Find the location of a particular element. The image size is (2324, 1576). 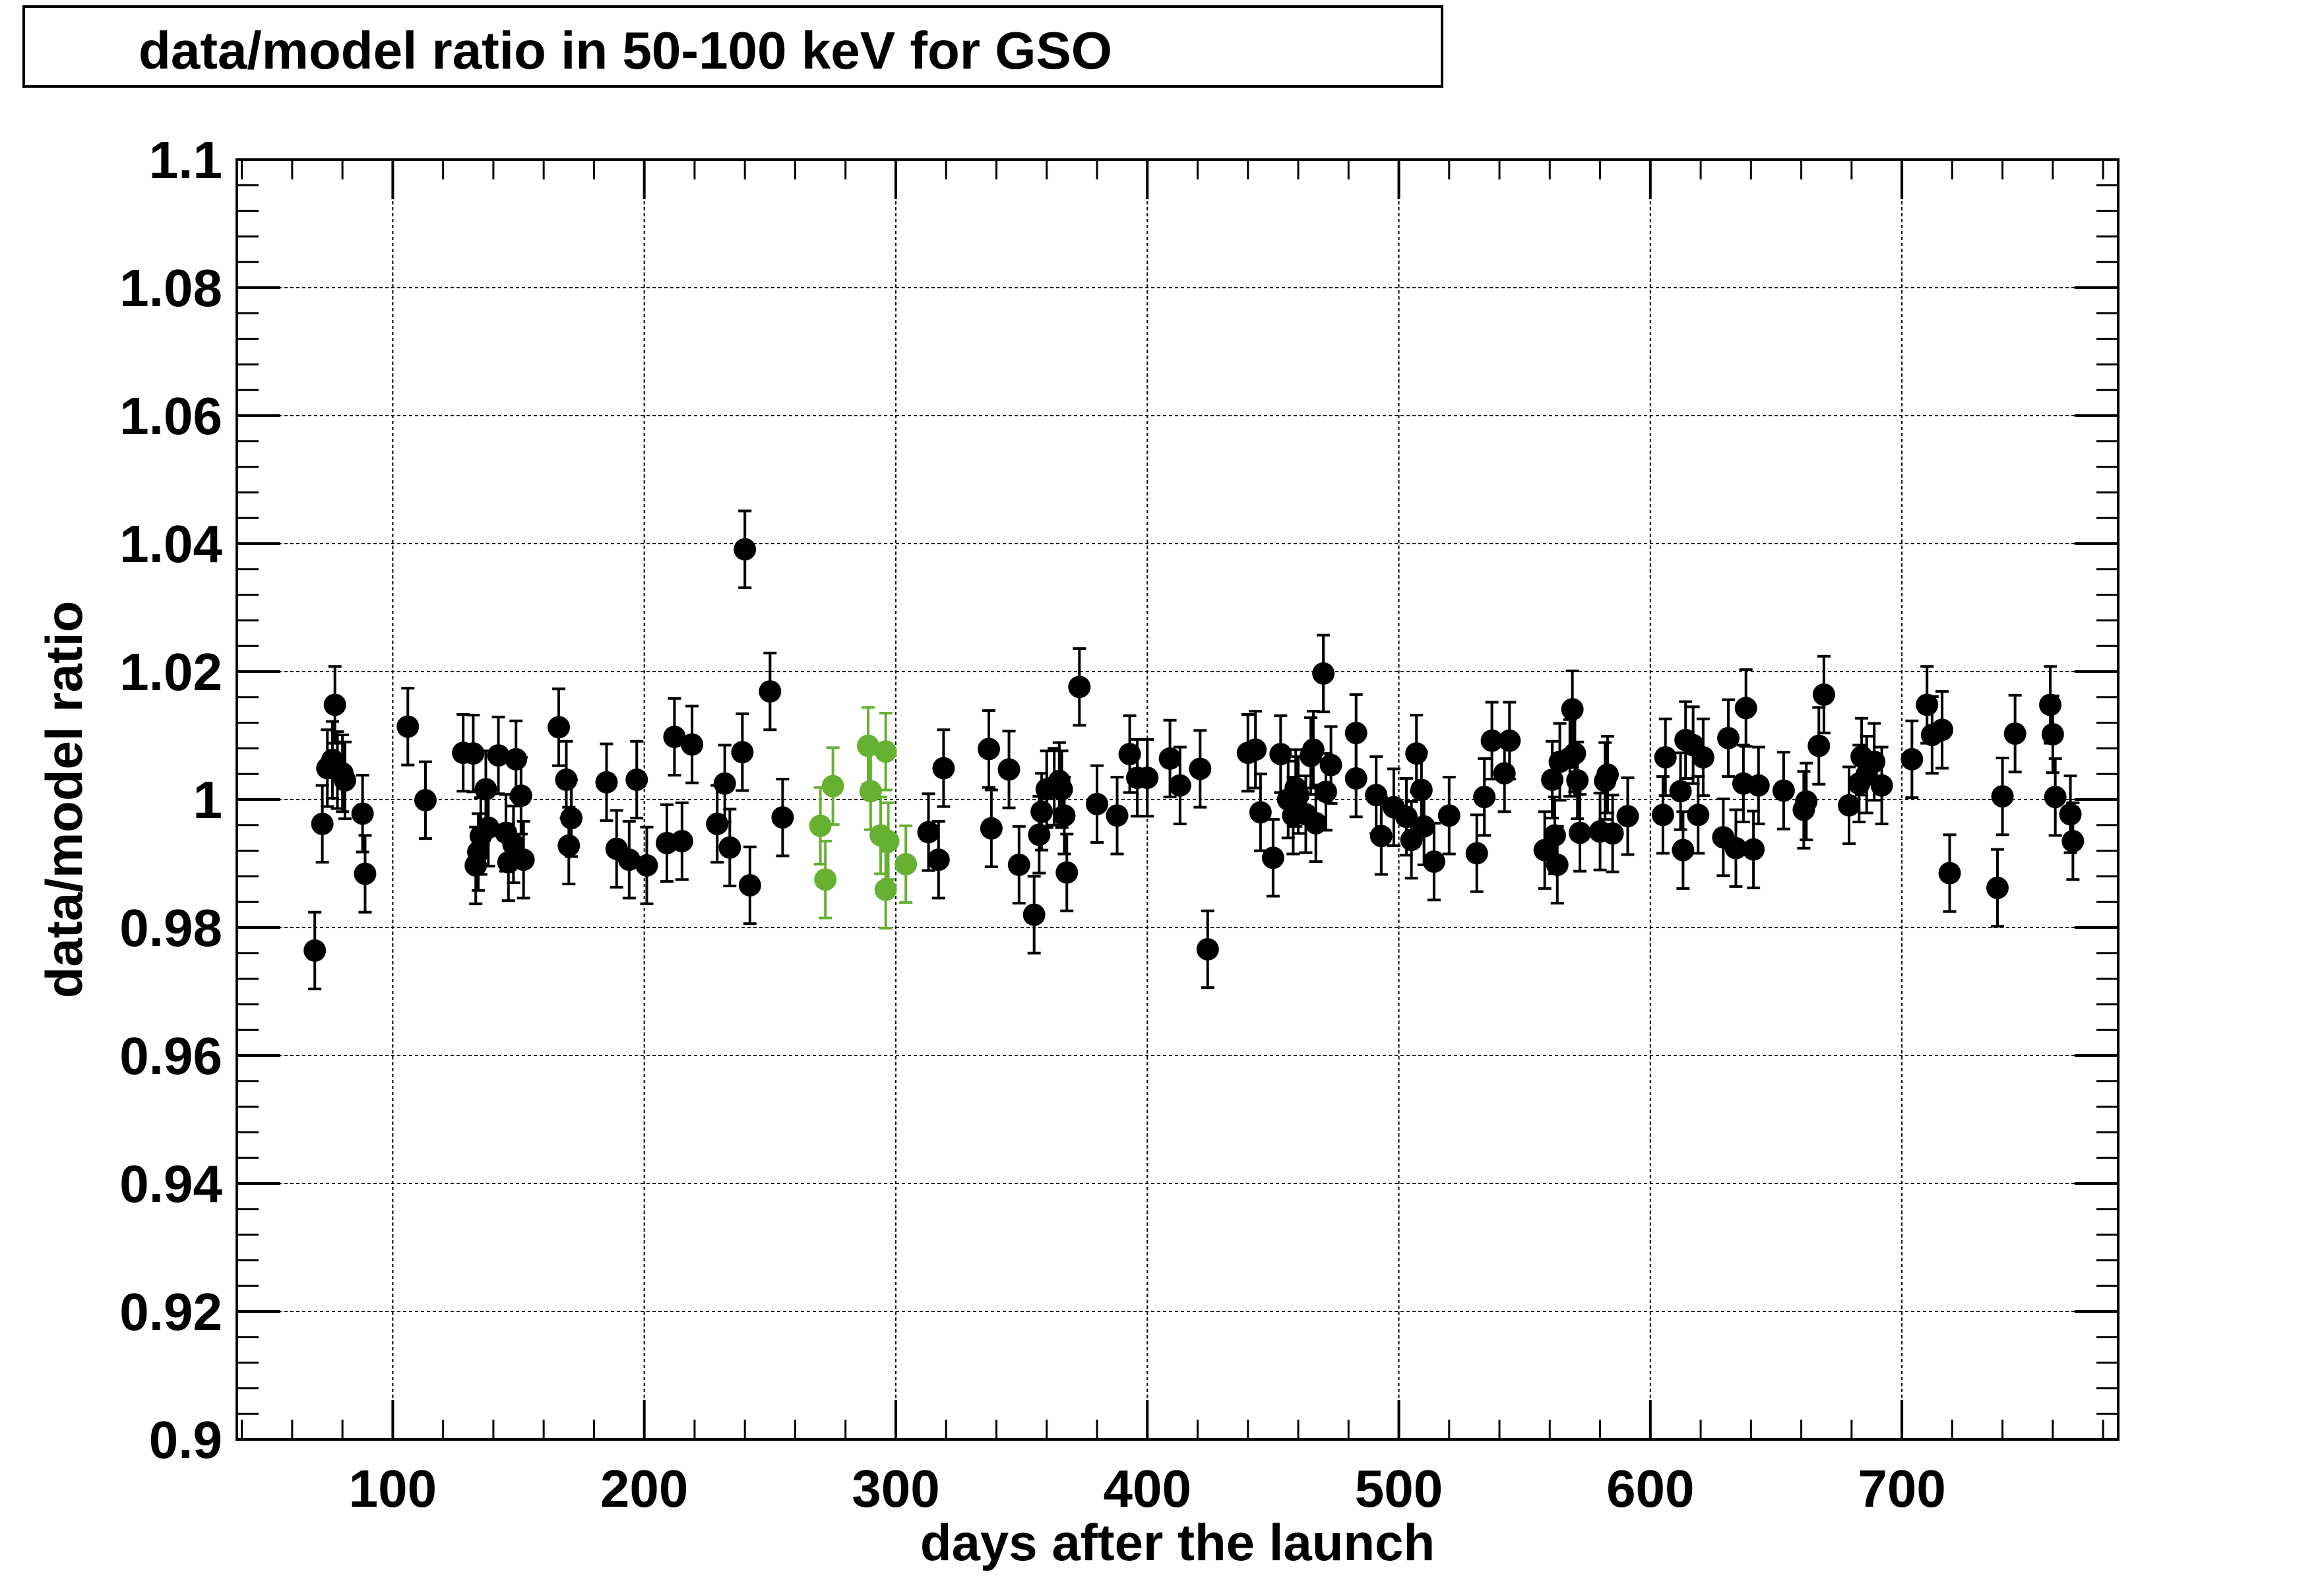

y-tick-label: 0.96 is located at coordinates (170, 1055).